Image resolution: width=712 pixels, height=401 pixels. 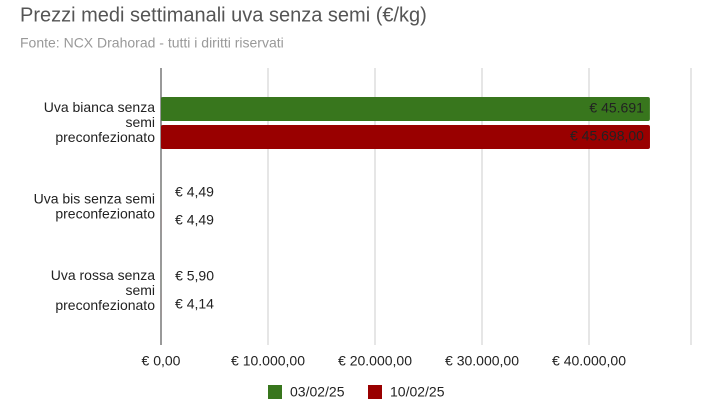 What do you see at coordinates (95, 205) in the screenshot?
I see `category-label: Uva bis senza semi preconfezionato` at bounding box center [95, 205].